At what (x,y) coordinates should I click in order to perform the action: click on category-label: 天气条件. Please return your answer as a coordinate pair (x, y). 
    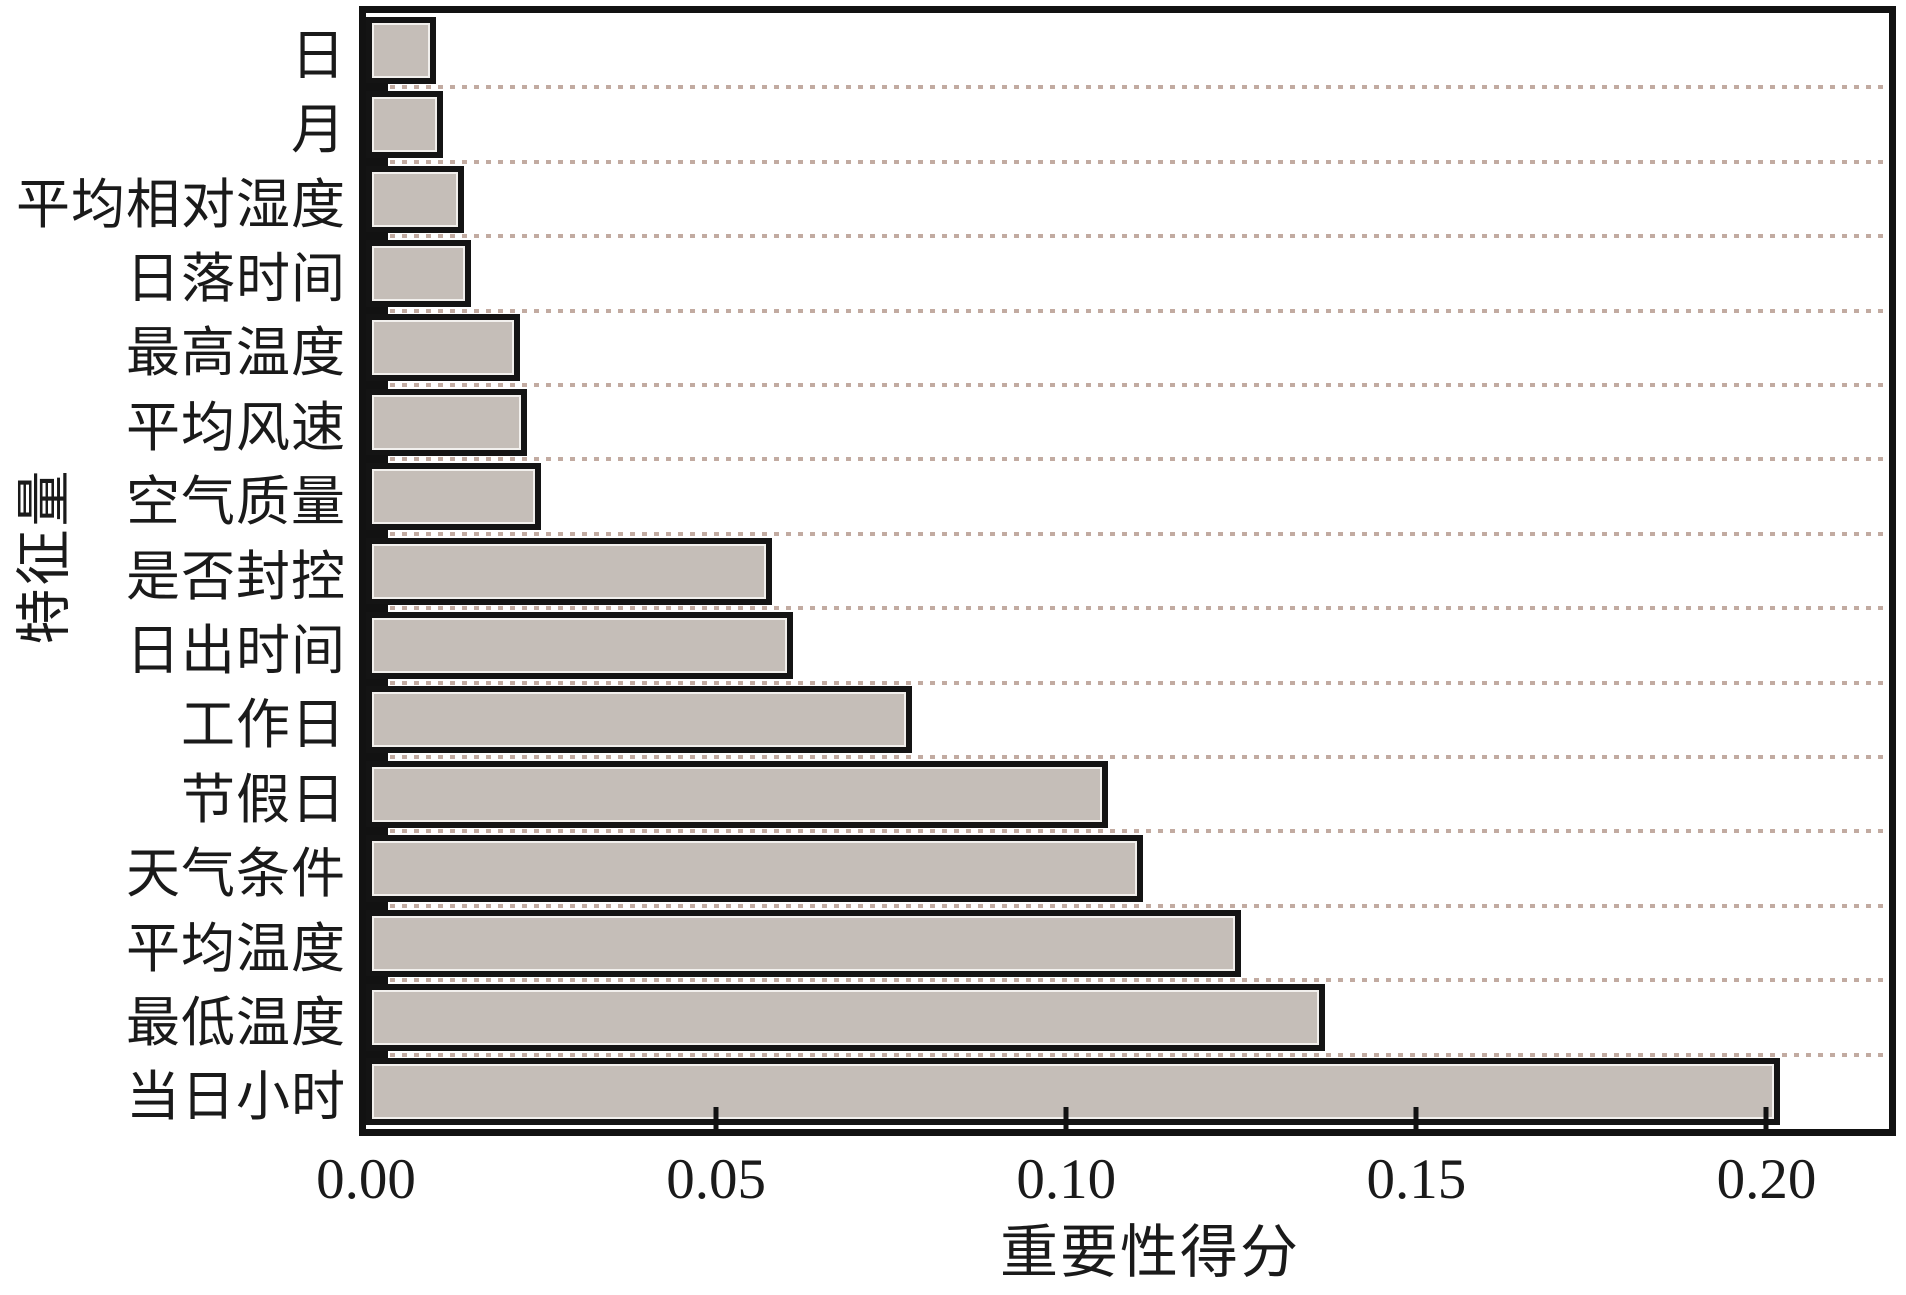
    Looking at the image, I should click on (236, 874).